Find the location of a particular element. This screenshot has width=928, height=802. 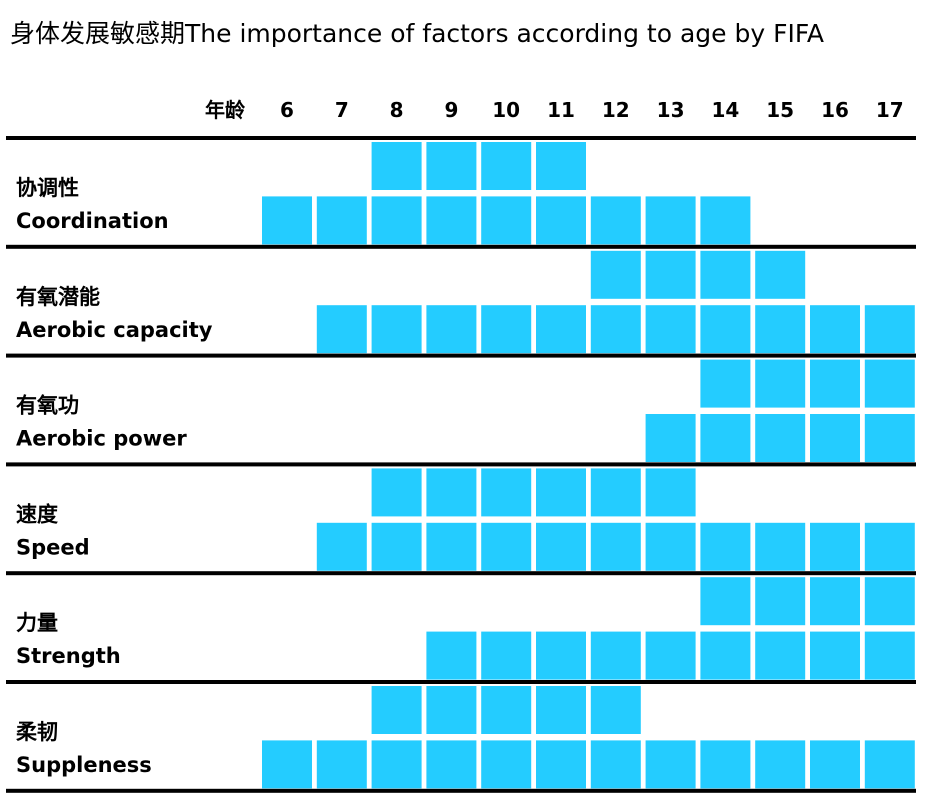

age-axis-label: 年龄 is located at coordinates (225, 110).